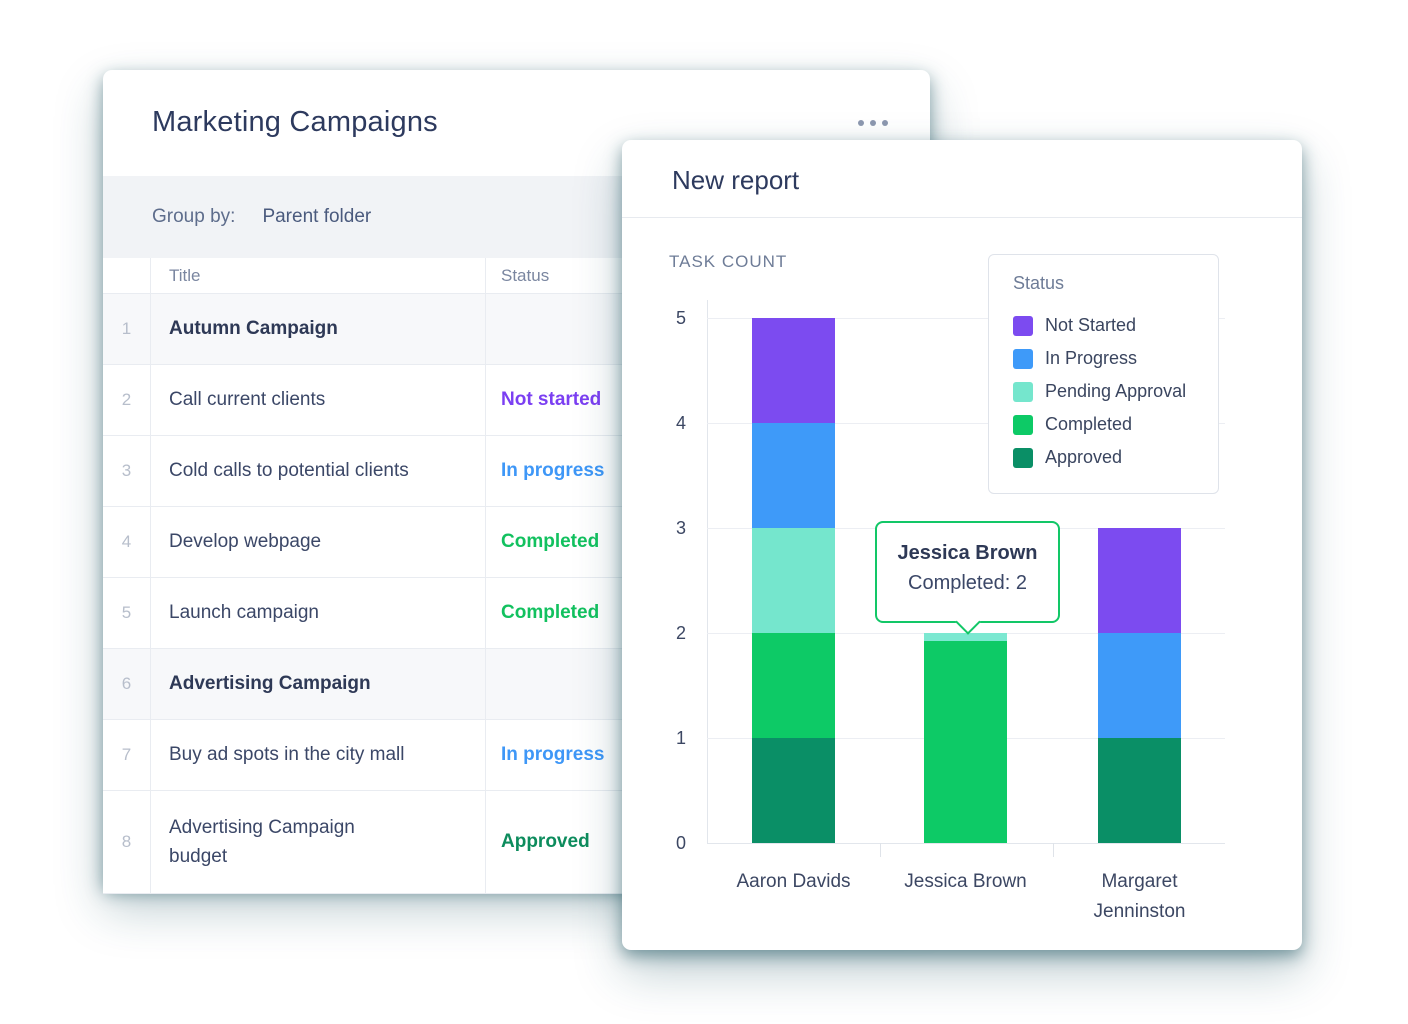  Describe the element at coordinates (965, 881) in the screenshot. I see `x-category-label: Jessica Brown` at that location.